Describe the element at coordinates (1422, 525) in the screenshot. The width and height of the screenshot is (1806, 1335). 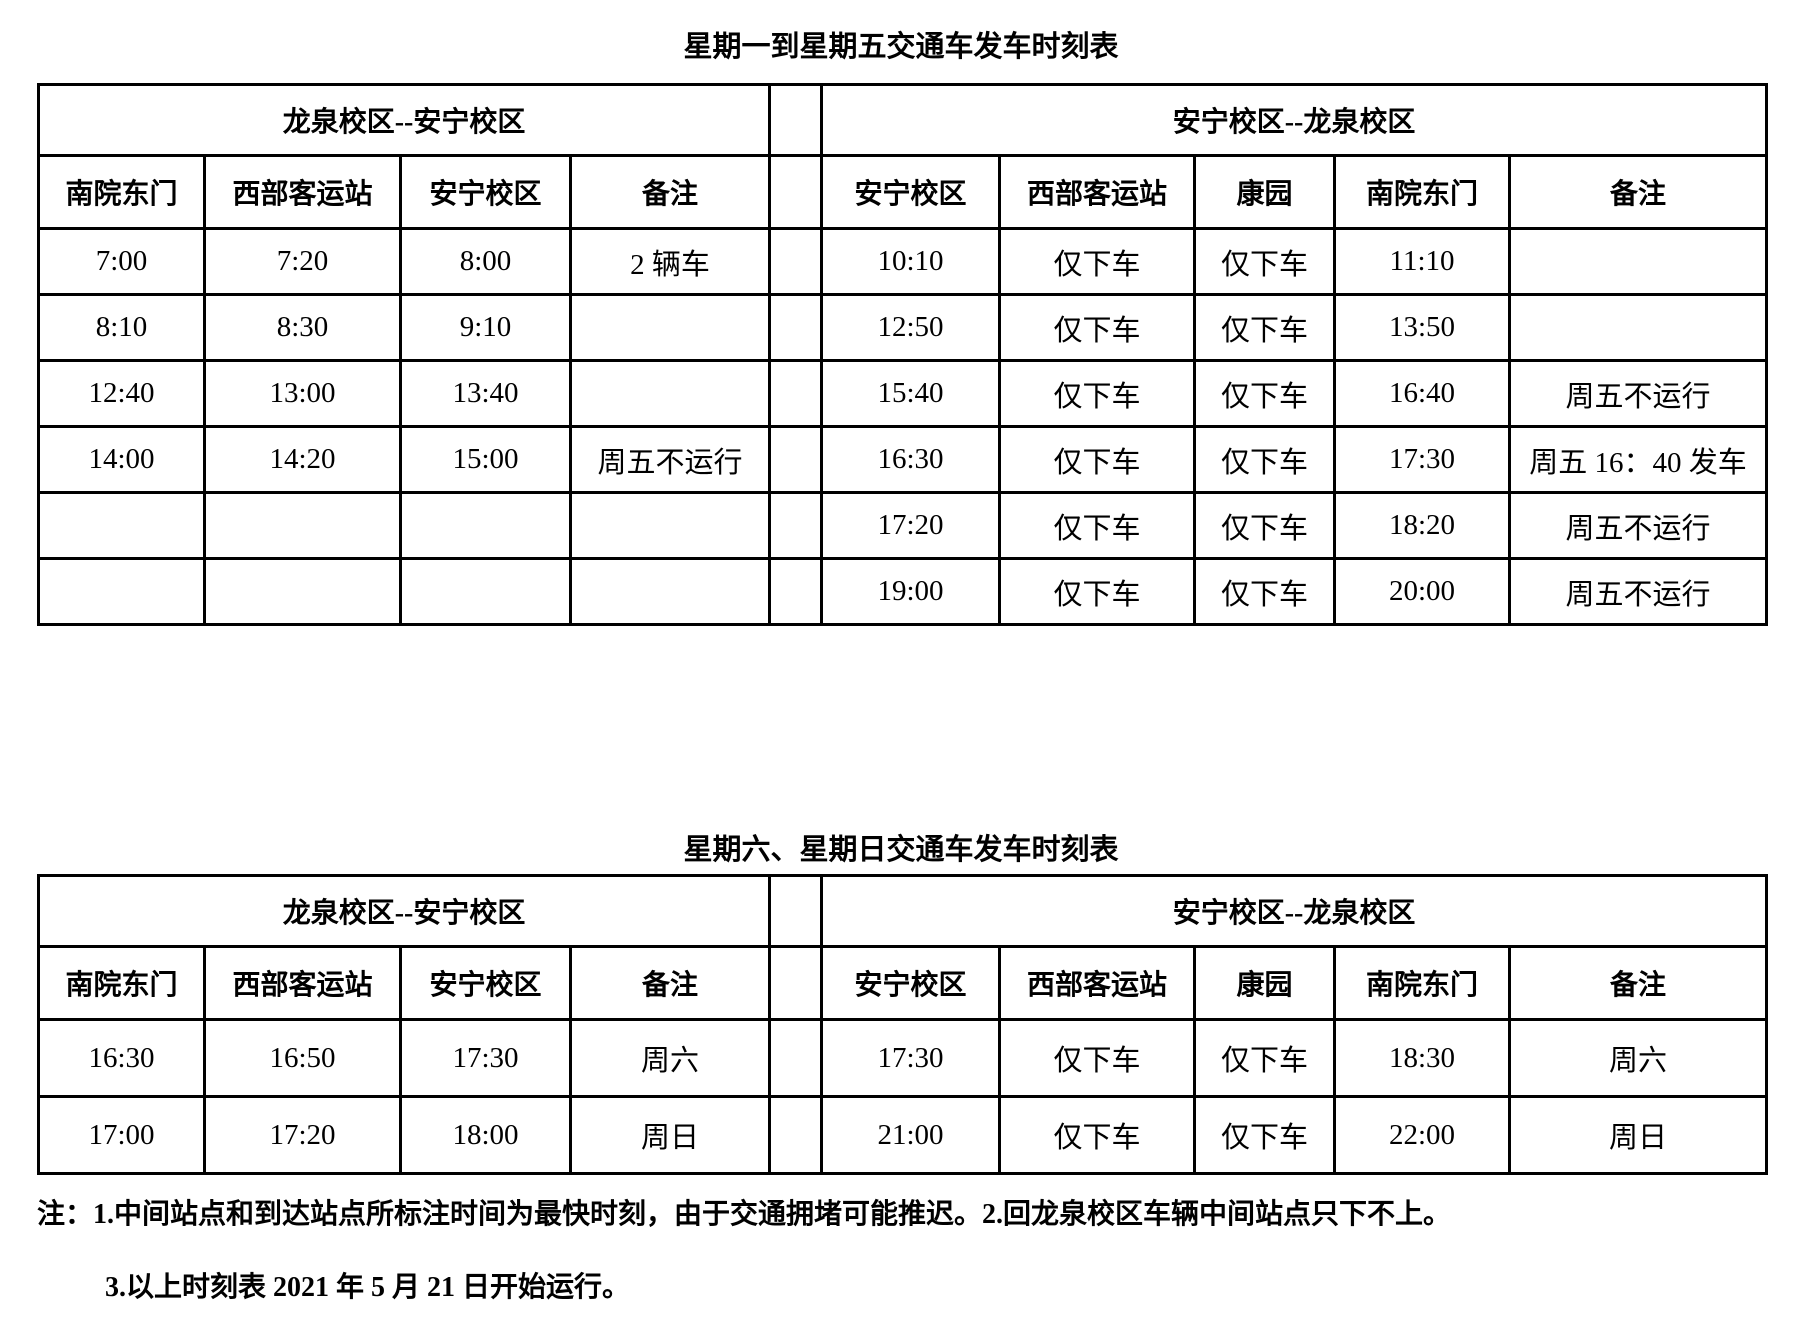
I see `time-cell: 18:20` at that location.